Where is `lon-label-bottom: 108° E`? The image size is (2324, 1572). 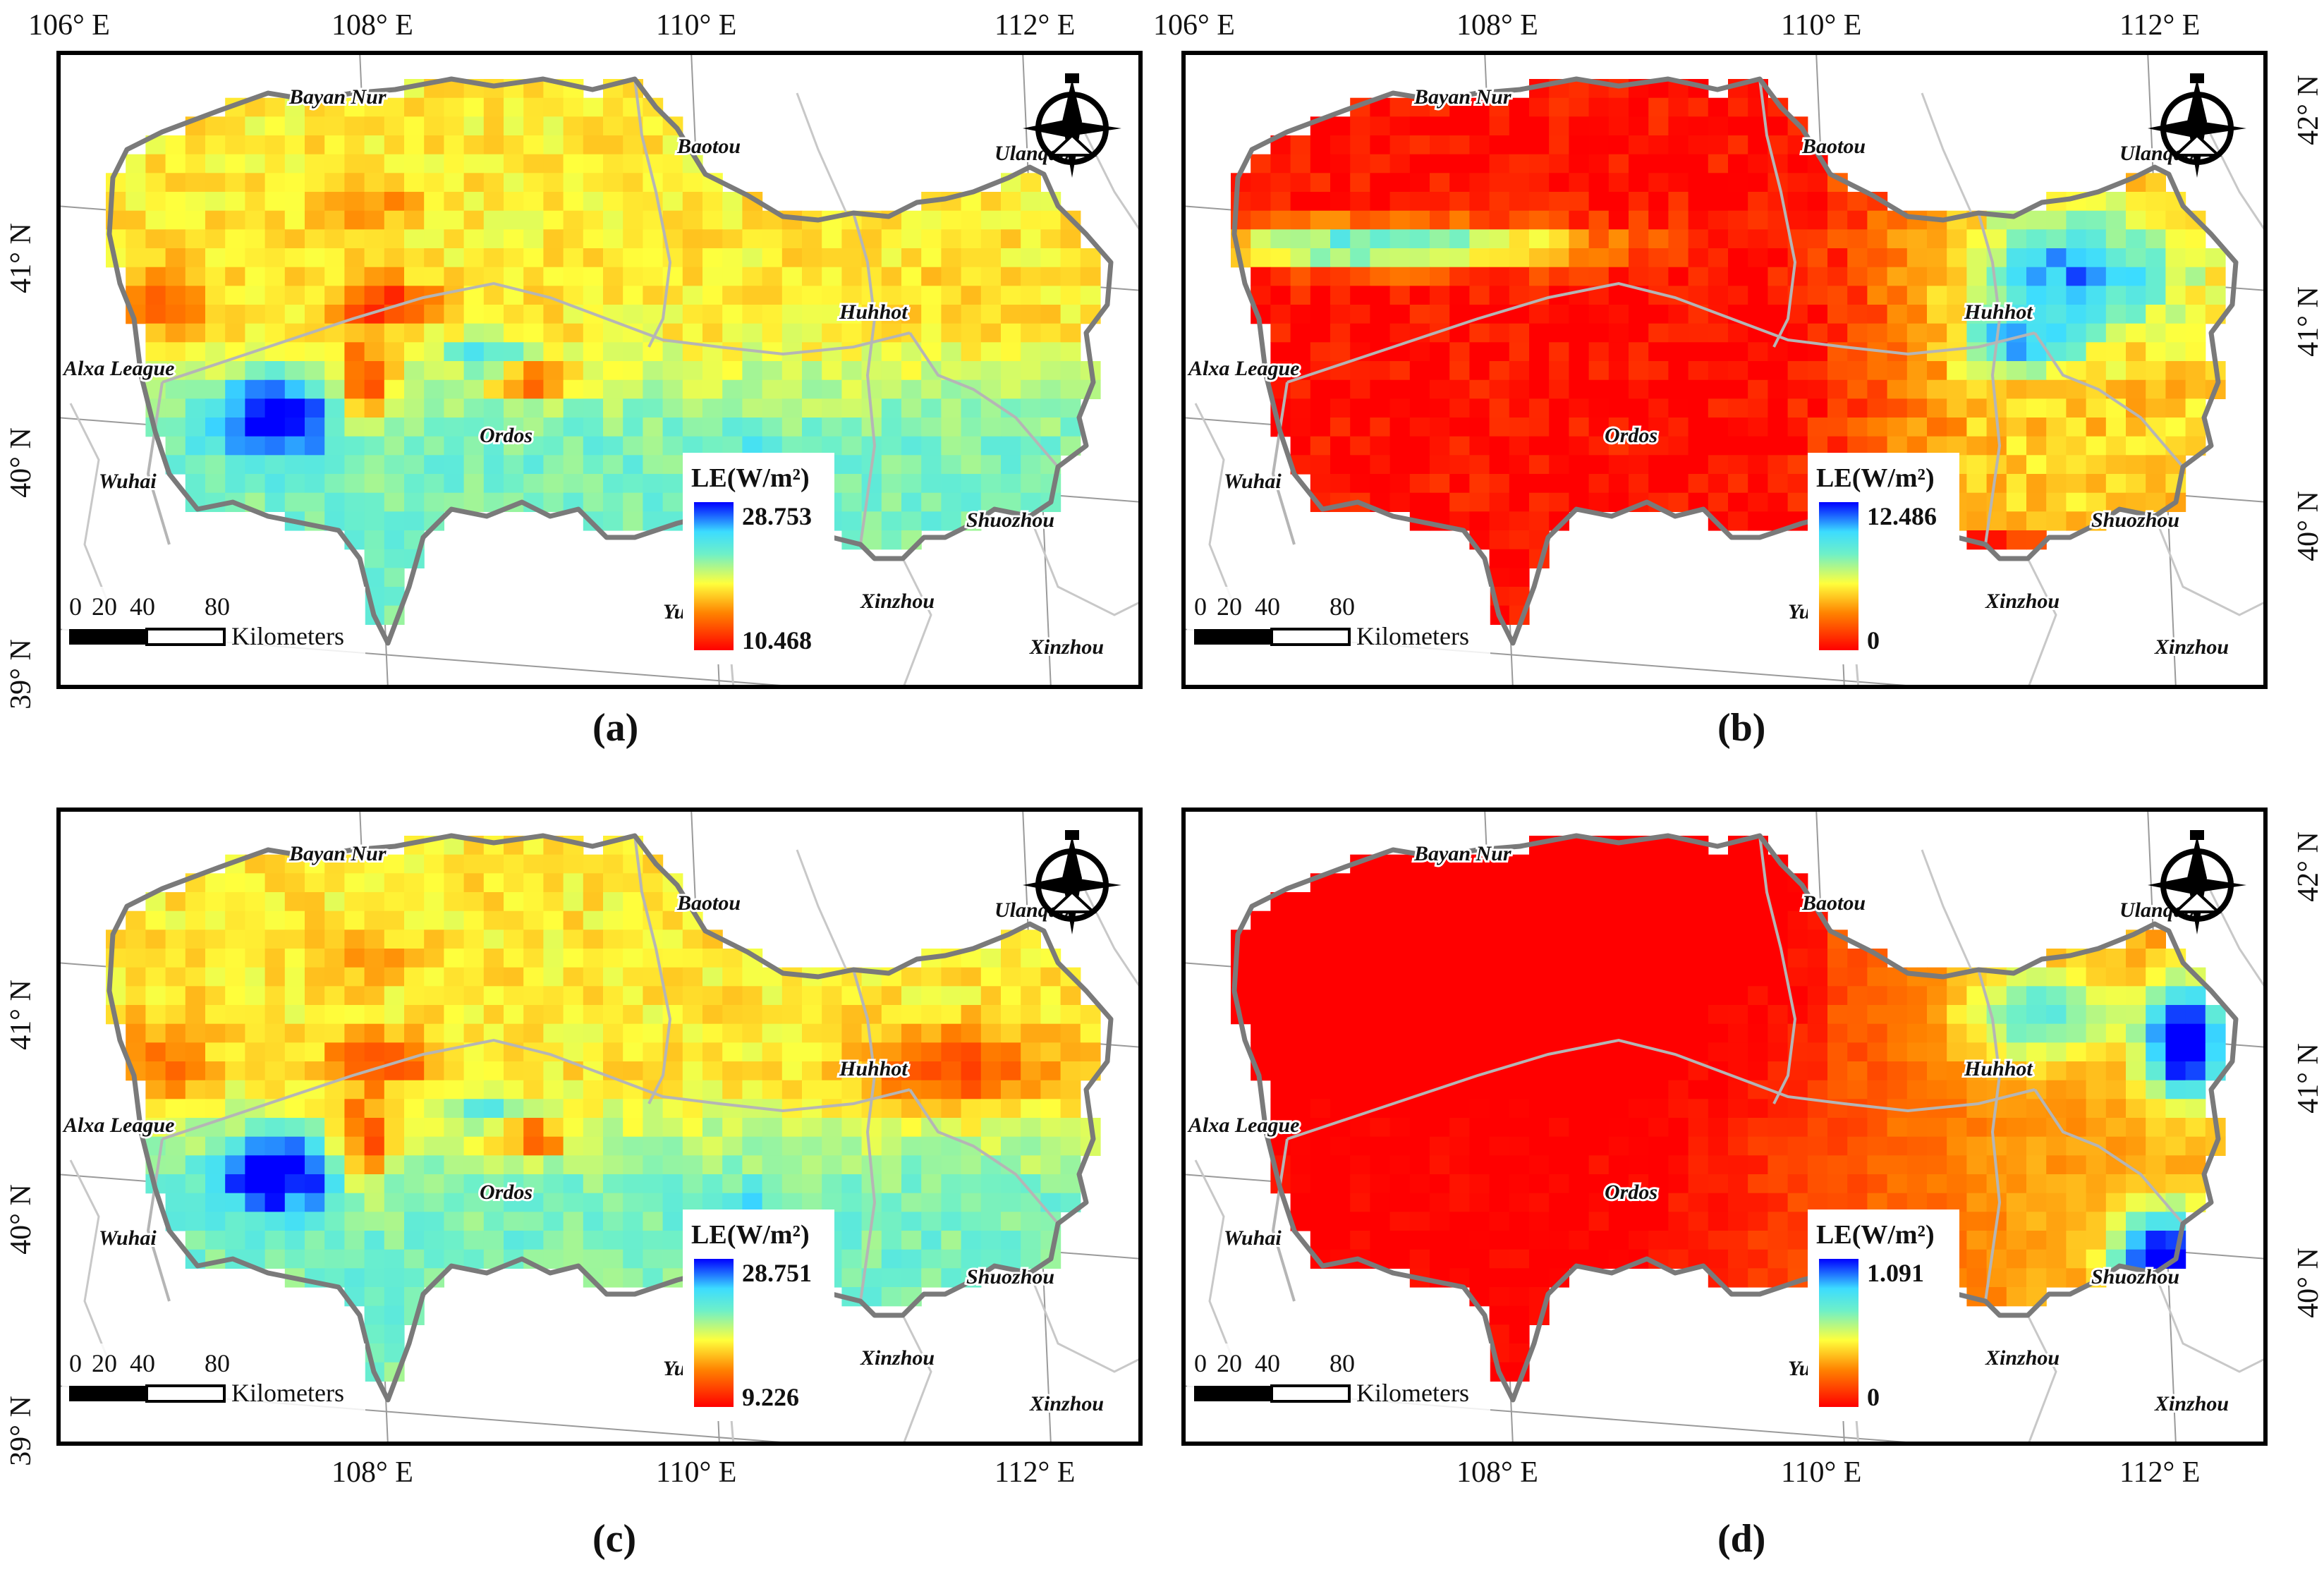 lon-label-bottom: 108° E is located at coordinates (1497, 1473).